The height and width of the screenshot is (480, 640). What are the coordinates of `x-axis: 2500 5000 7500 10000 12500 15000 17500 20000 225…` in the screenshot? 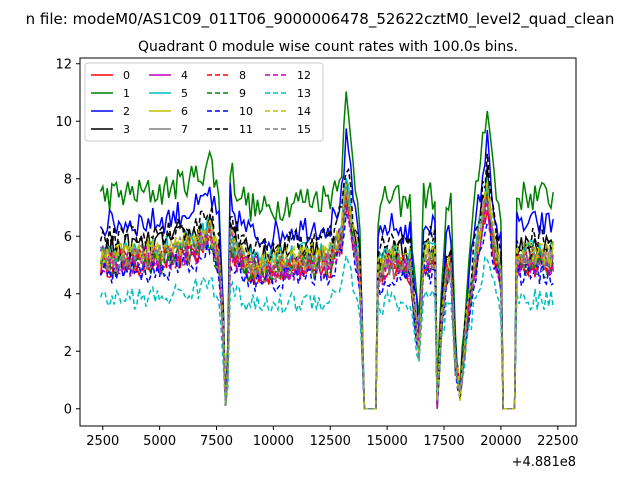 It's located at (332, 437).